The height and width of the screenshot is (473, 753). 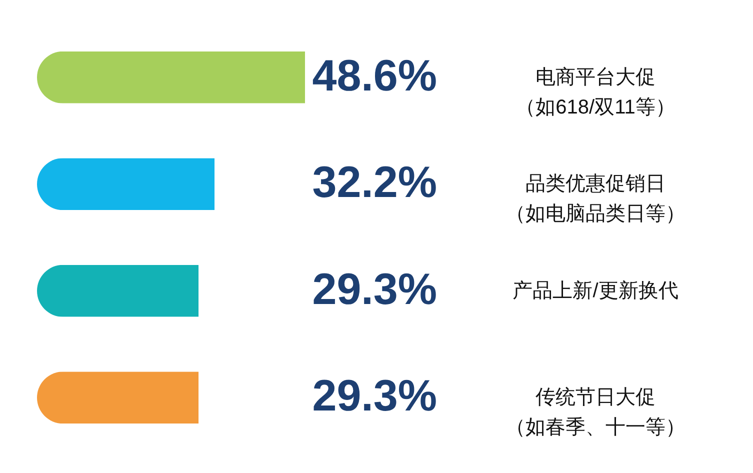 I want to click on y-tick-label: 传统节日大促（如春季、十一等）, so click(x=596, y=412).